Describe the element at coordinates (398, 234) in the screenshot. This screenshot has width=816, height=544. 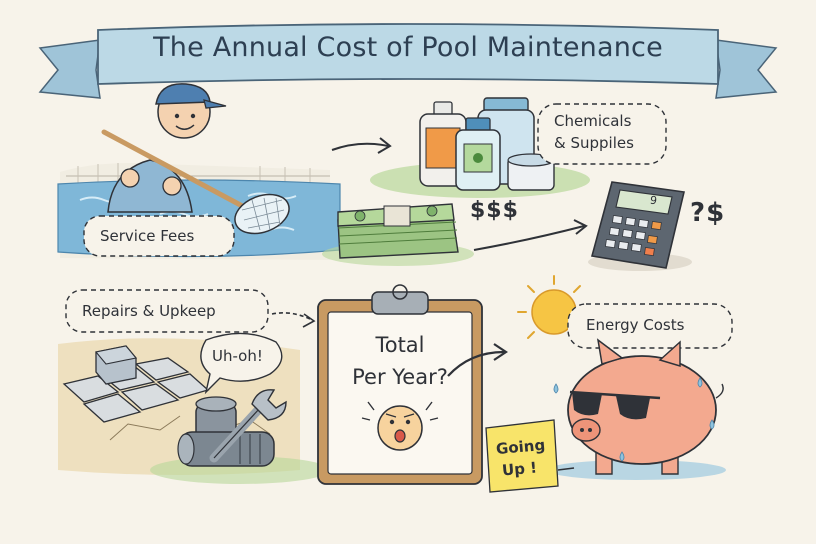
I see `cash-stack-icon` at that location.